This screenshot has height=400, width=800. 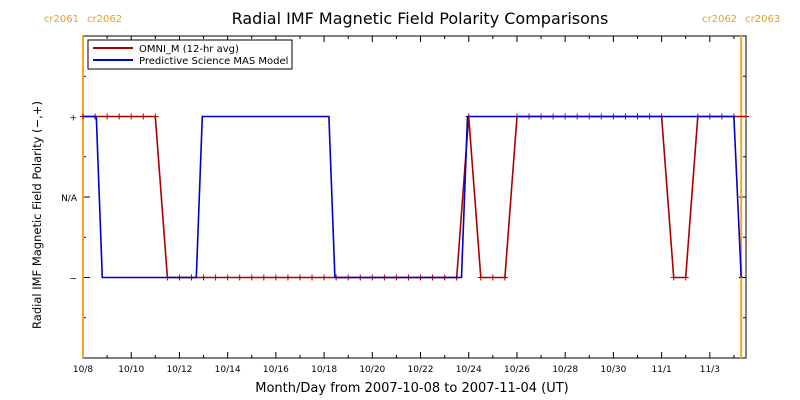 What do you see at coordinates (613, 370) in the screenshot?
I see `x-tick-label: 10/30` at bounding box center [613, 370].